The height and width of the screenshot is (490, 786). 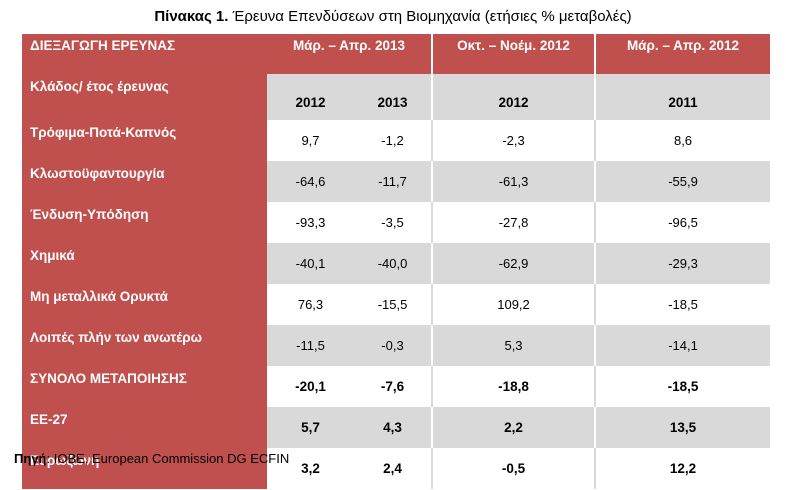 What do you see at coordinates (513, 386) in the screenshot?
I see `value-cell: -18,8` at bounding box center [513, 386].